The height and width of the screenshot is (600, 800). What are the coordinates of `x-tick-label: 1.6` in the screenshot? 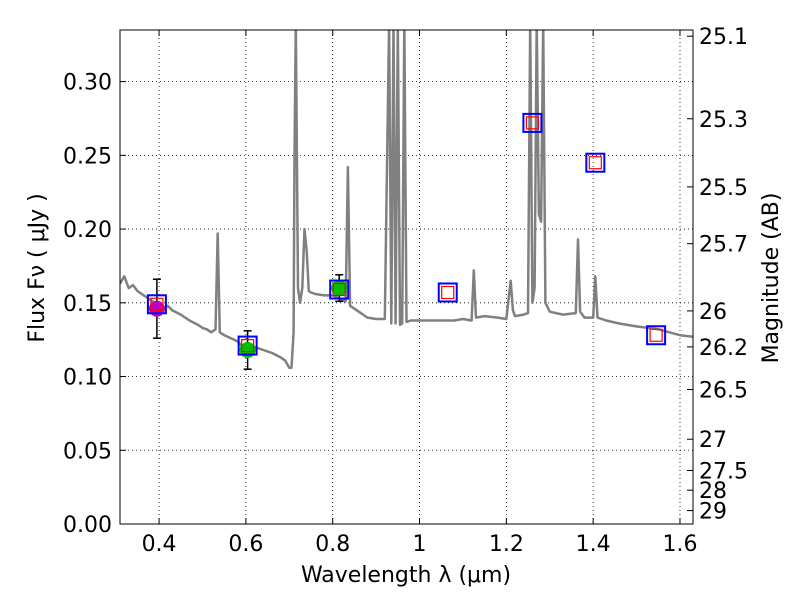 It's located at (679, 544).